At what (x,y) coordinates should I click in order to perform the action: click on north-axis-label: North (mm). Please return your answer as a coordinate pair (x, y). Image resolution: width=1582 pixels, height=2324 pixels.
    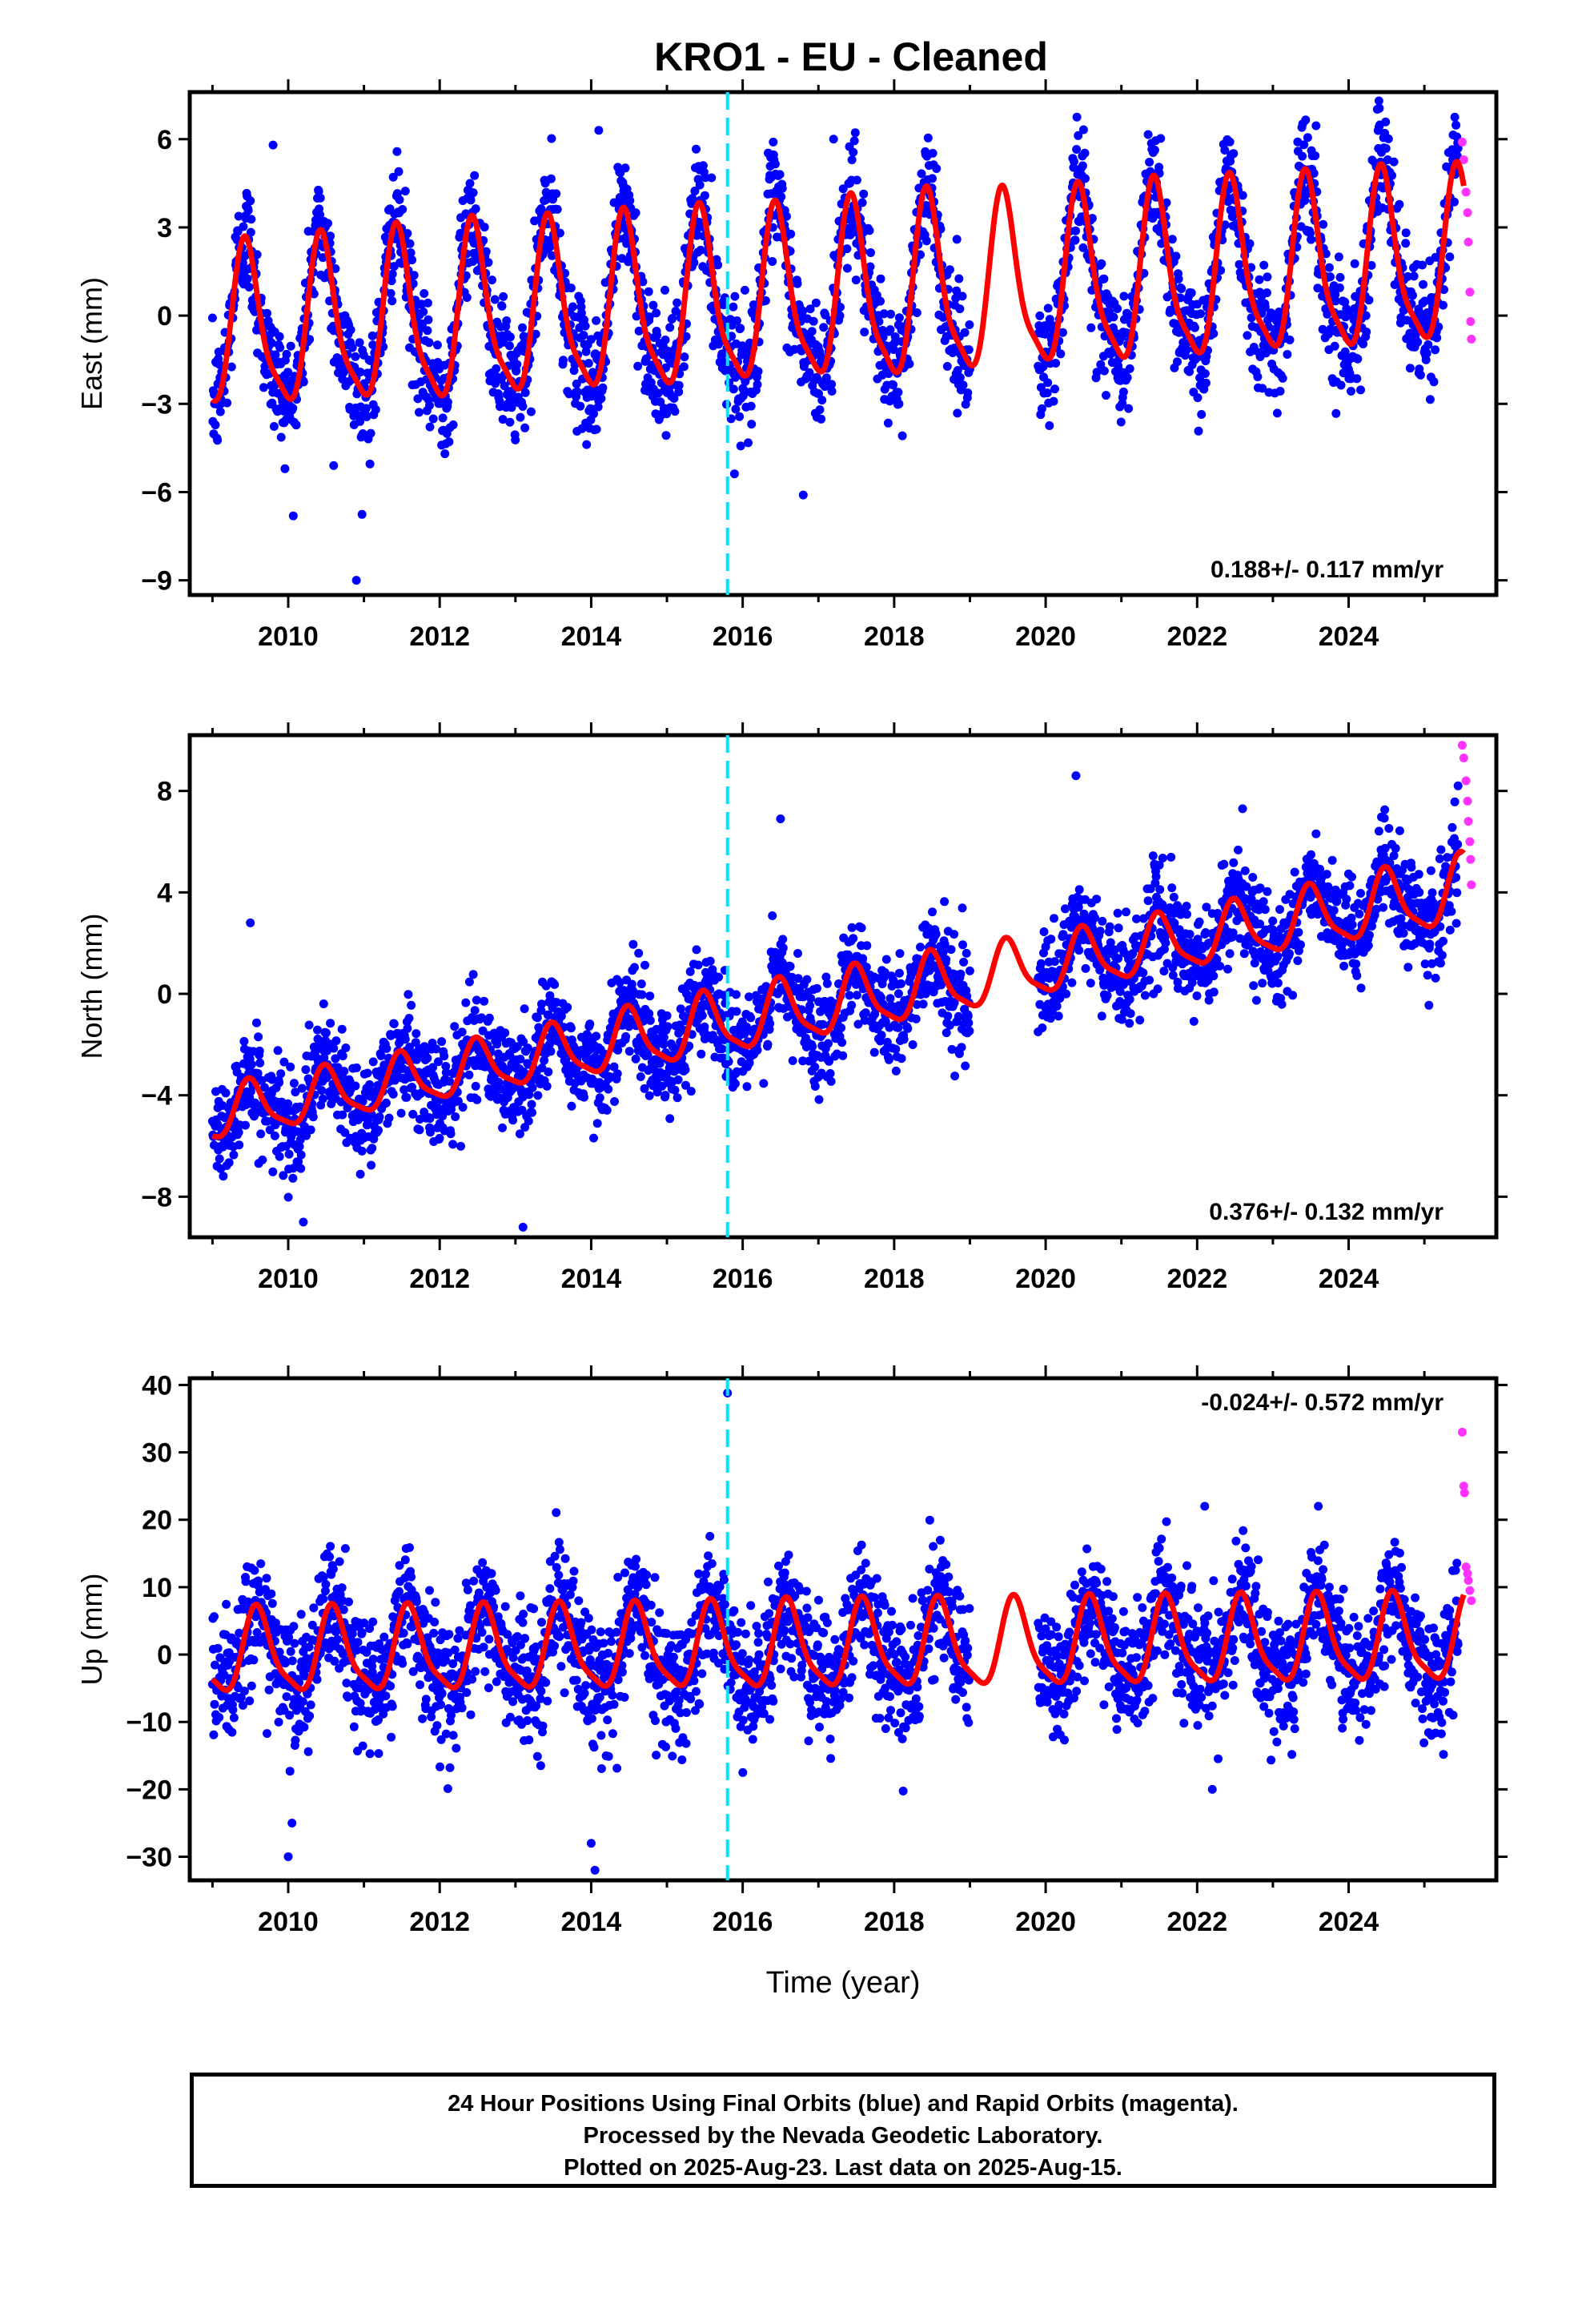
    Looking at the image, I should click on (91, 987).